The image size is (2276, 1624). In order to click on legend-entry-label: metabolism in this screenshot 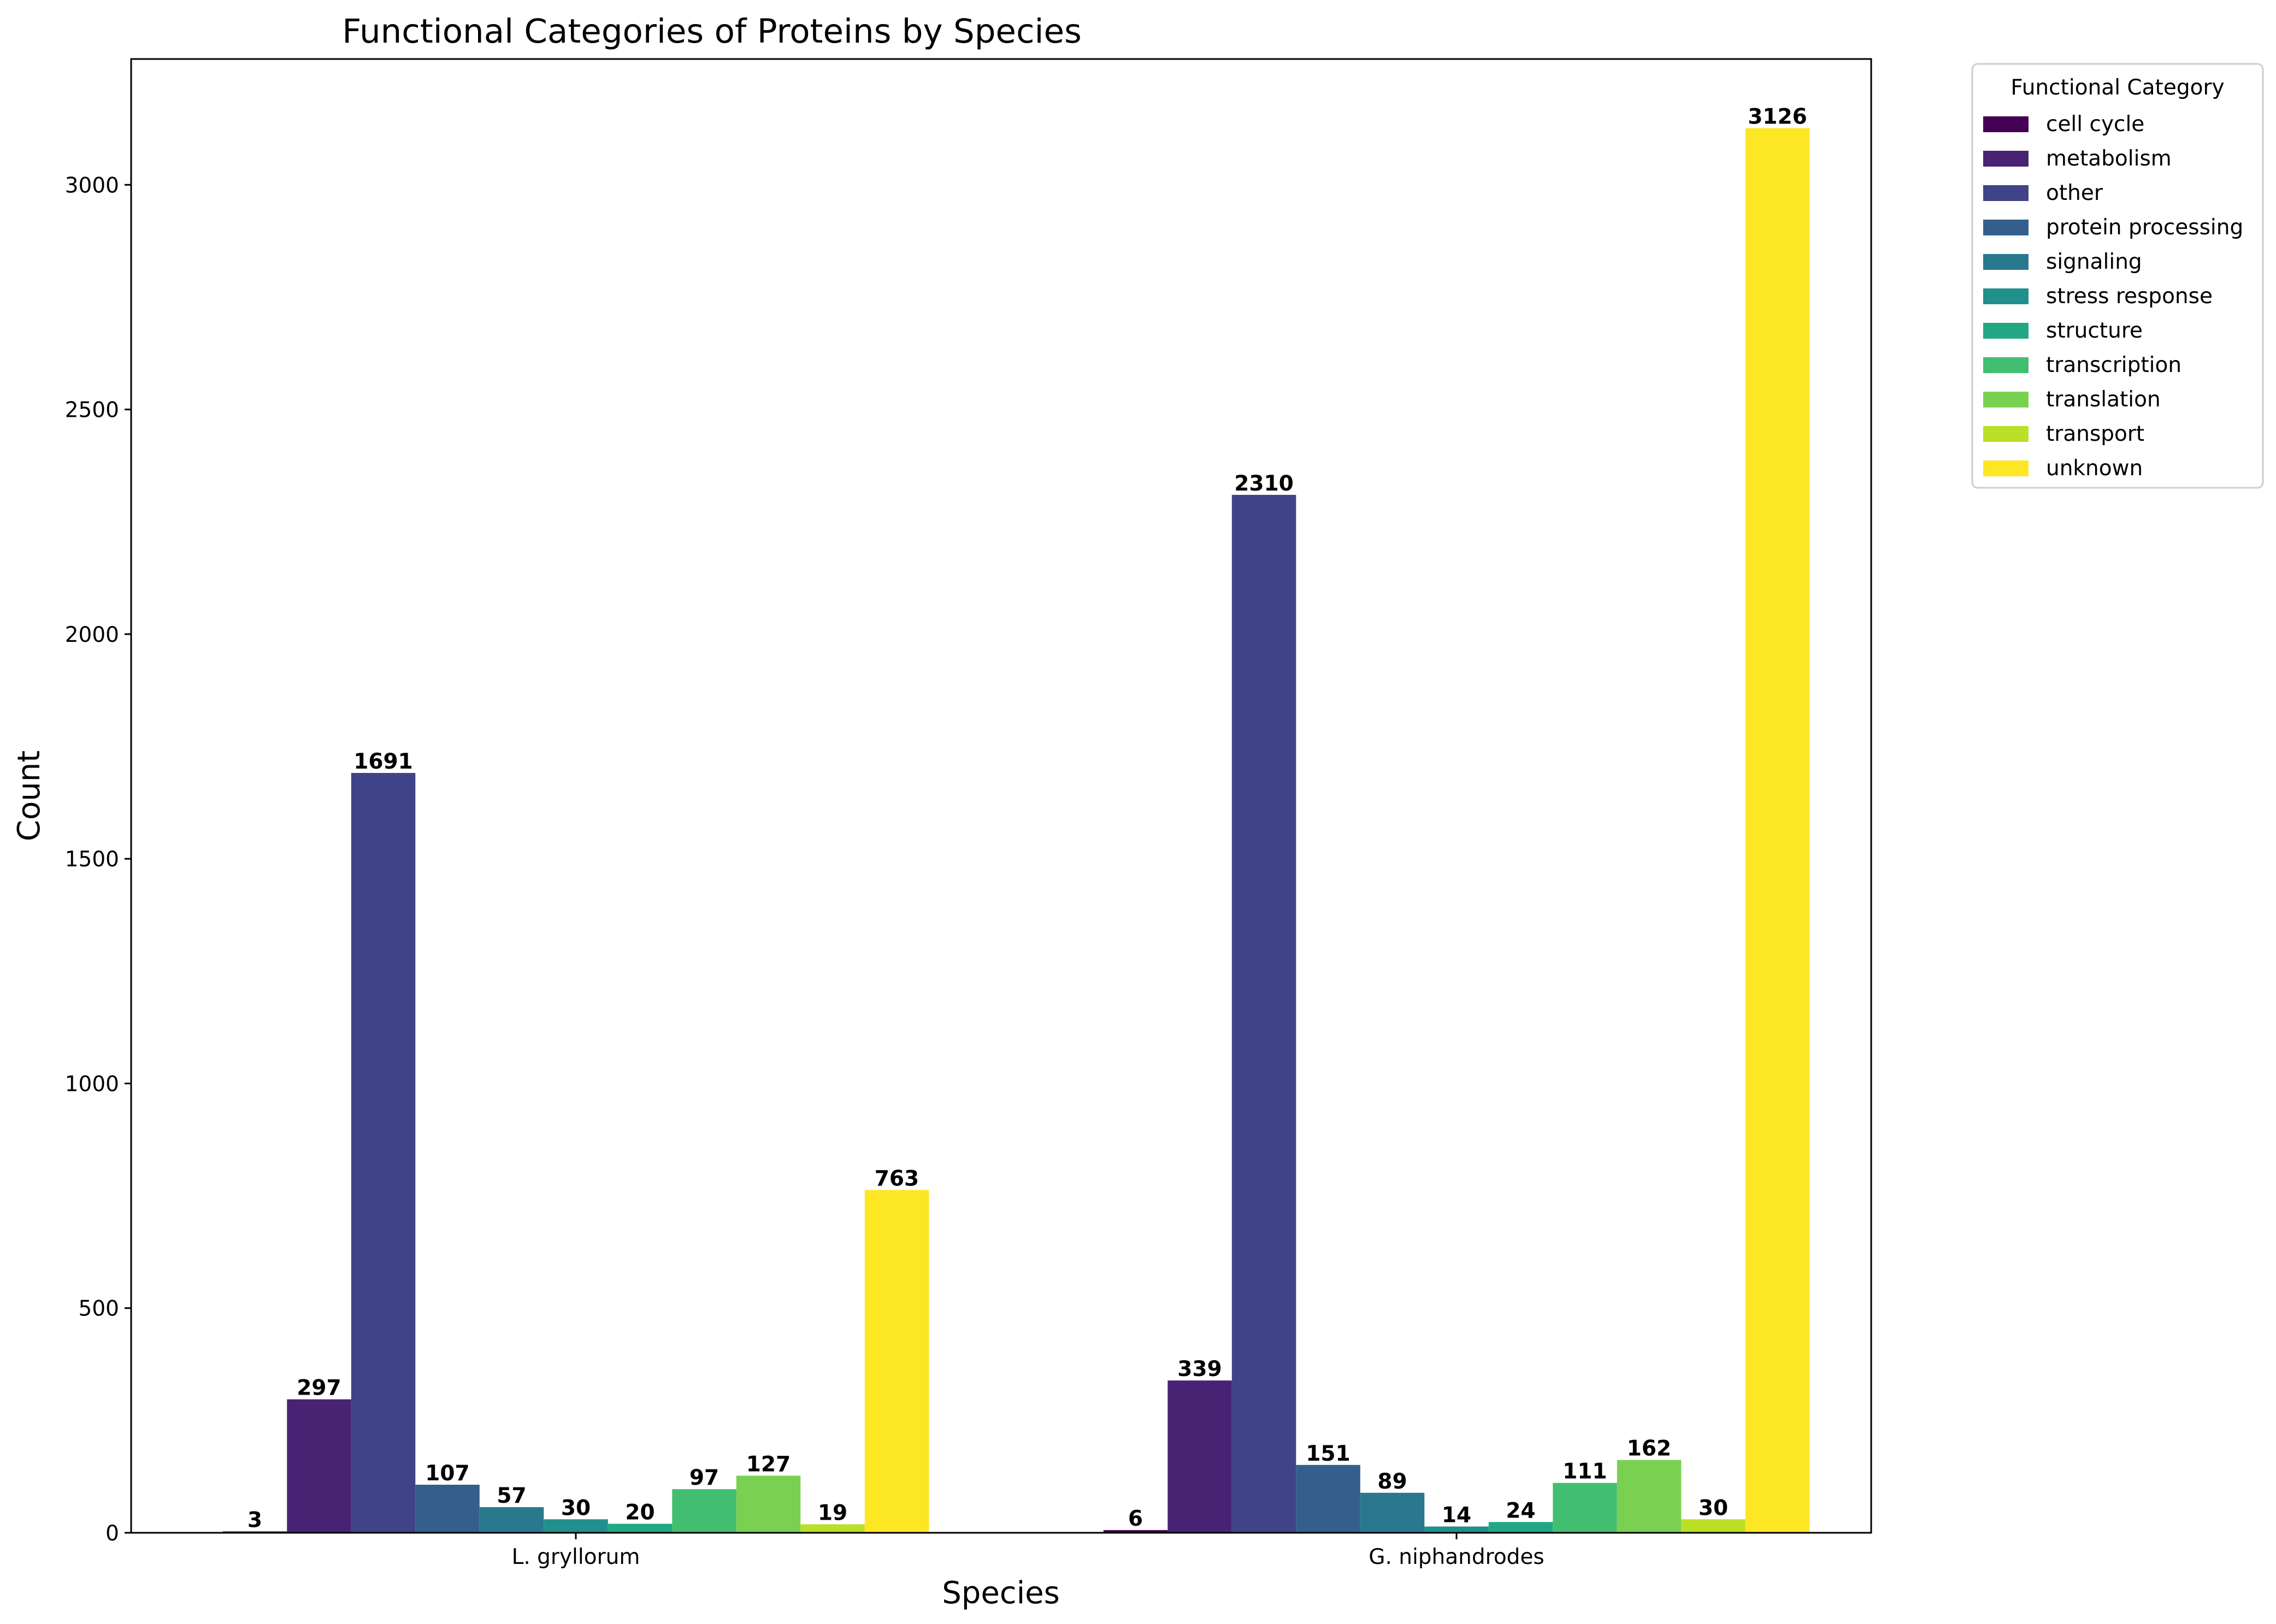, I will do `click(2109, 158)`.